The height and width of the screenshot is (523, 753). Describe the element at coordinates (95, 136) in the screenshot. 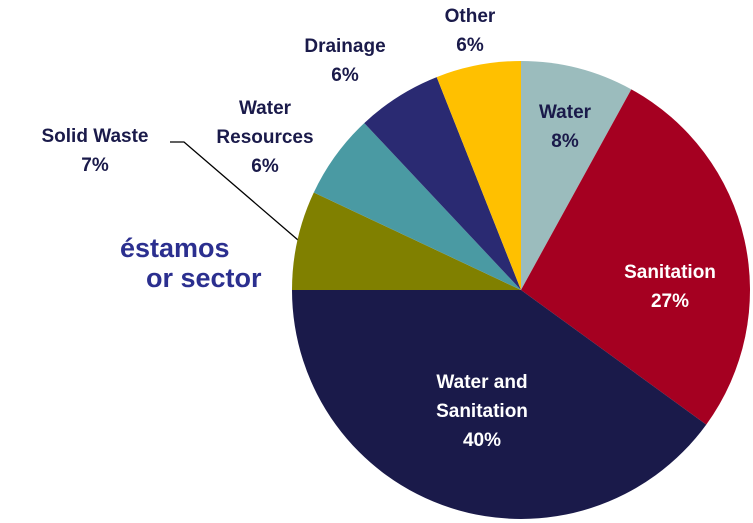

I see `category-label: Solid Waste` at that location.